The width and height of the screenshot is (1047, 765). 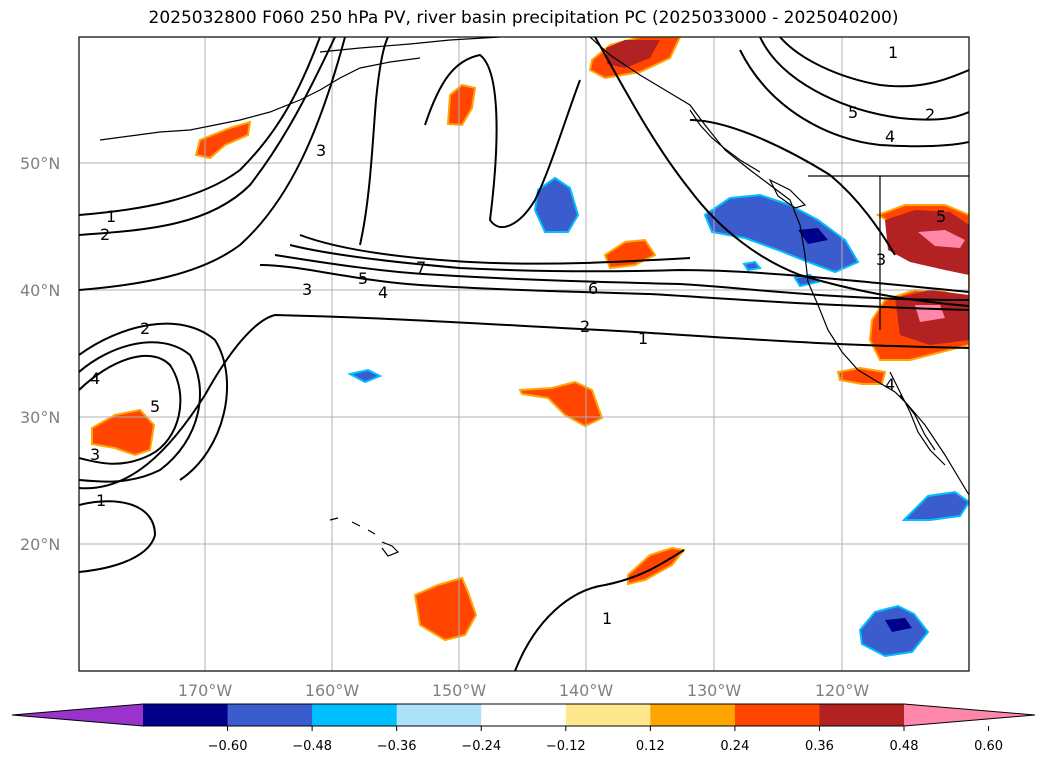 I want to click on colorbar-tick-label: −0.12, so click(x=566, y=746).